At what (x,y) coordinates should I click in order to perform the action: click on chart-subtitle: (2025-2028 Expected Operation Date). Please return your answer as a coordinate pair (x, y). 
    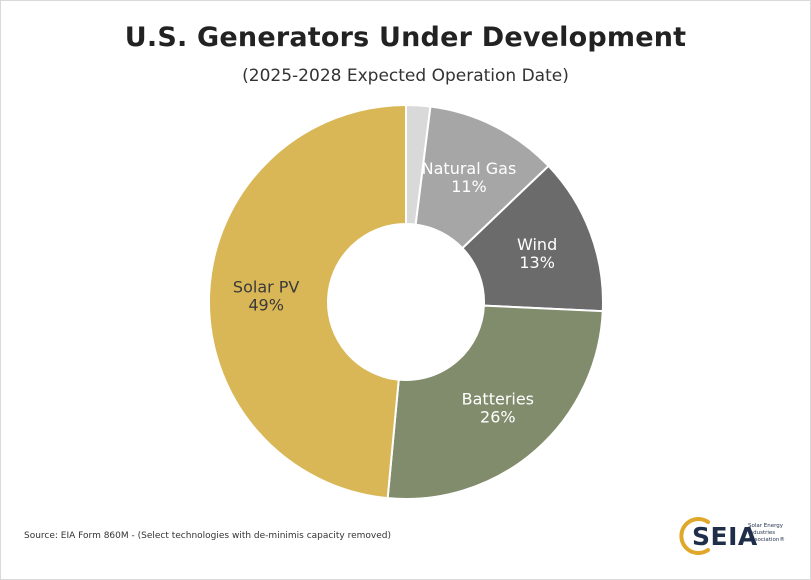
    Looking at the image, I should click on (405, 76).